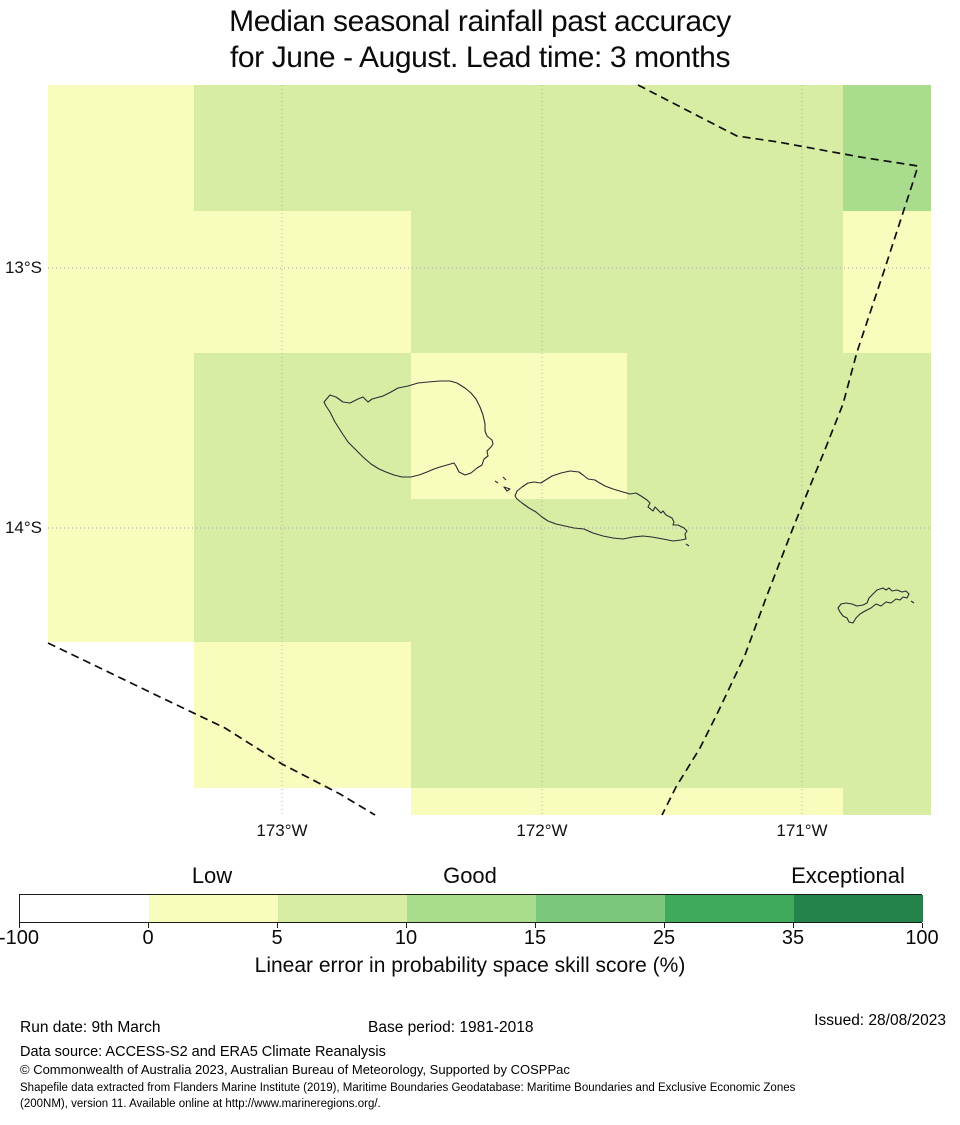 The image size is (960, 1125). I want to click on colorbar-zone-label-low: Low, so click(212, 875).